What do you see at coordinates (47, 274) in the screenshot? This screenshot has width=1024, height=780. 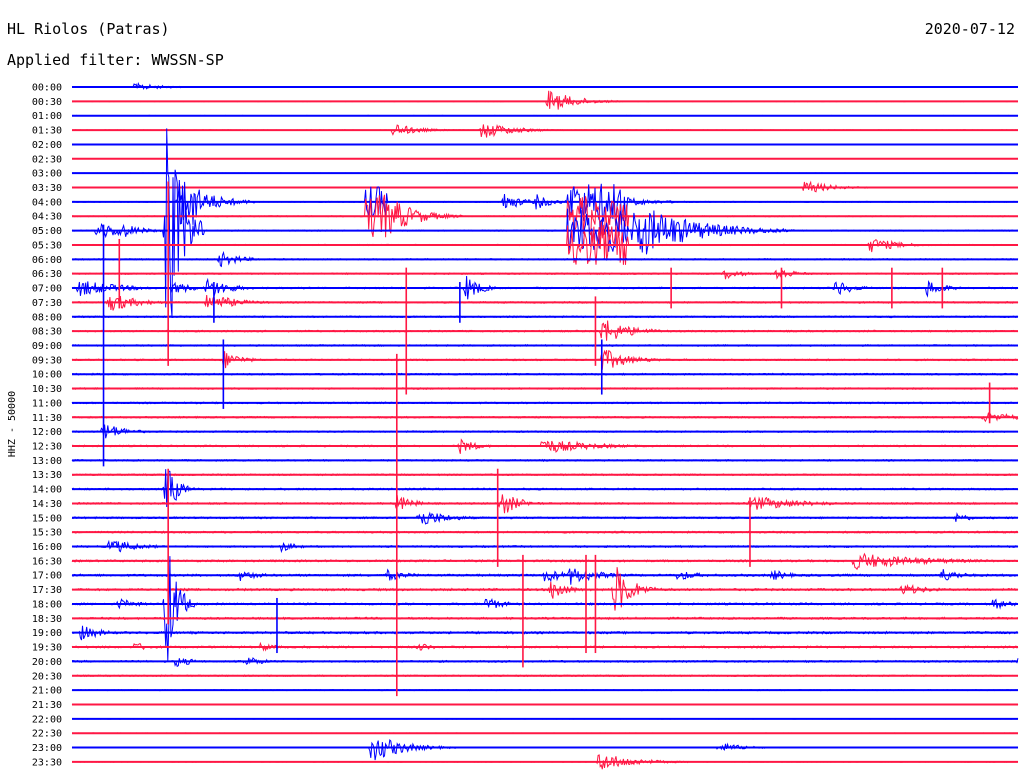 I see `time-tick-label: 06:30` at bounding box center [47, 274].